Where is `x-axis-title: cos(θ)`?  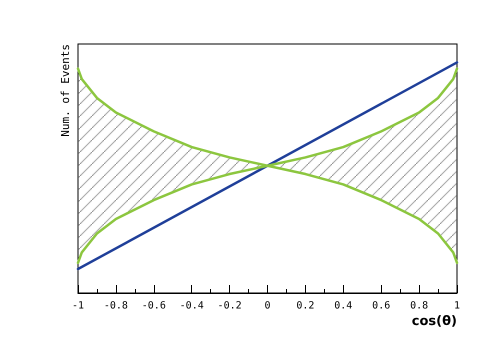 x-axis-title: cos(θ) is located at coordinates (434, 321).